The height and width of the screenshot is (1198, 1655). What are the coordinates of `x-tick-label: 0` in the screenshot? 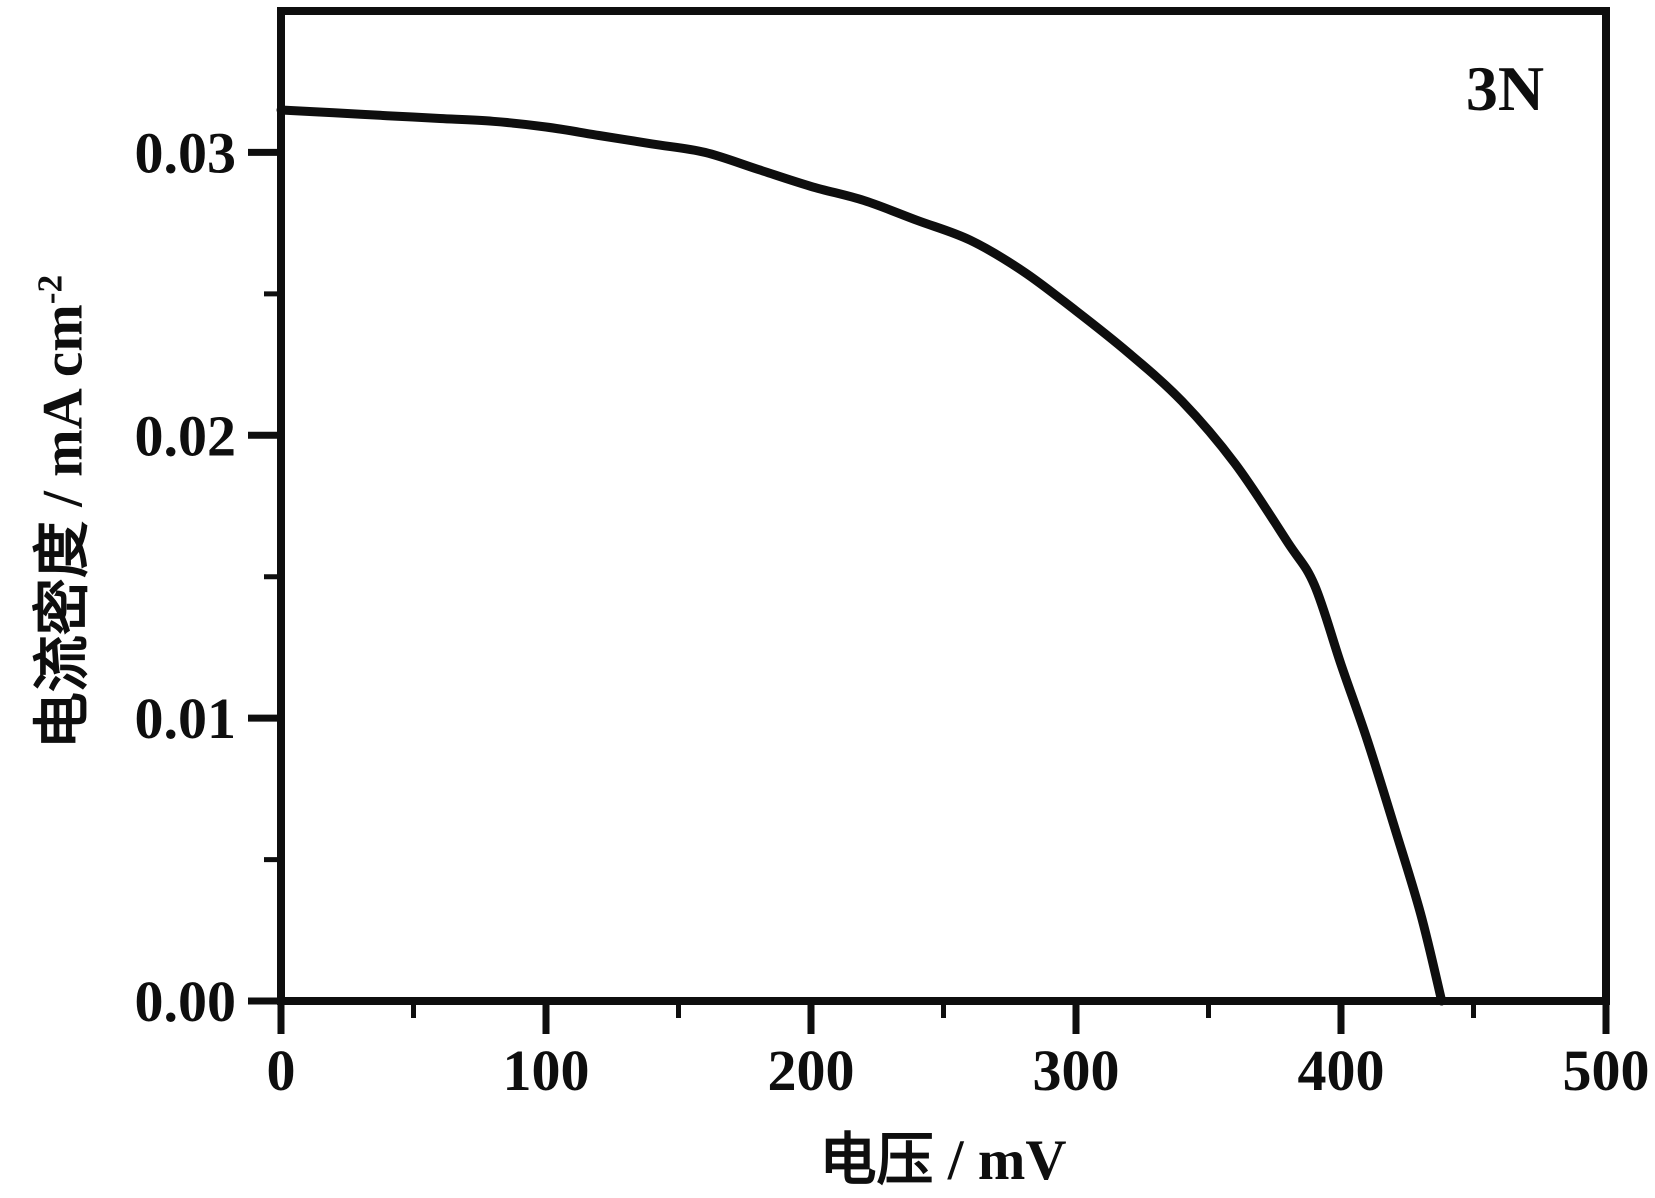 It's located at (281, 1070).